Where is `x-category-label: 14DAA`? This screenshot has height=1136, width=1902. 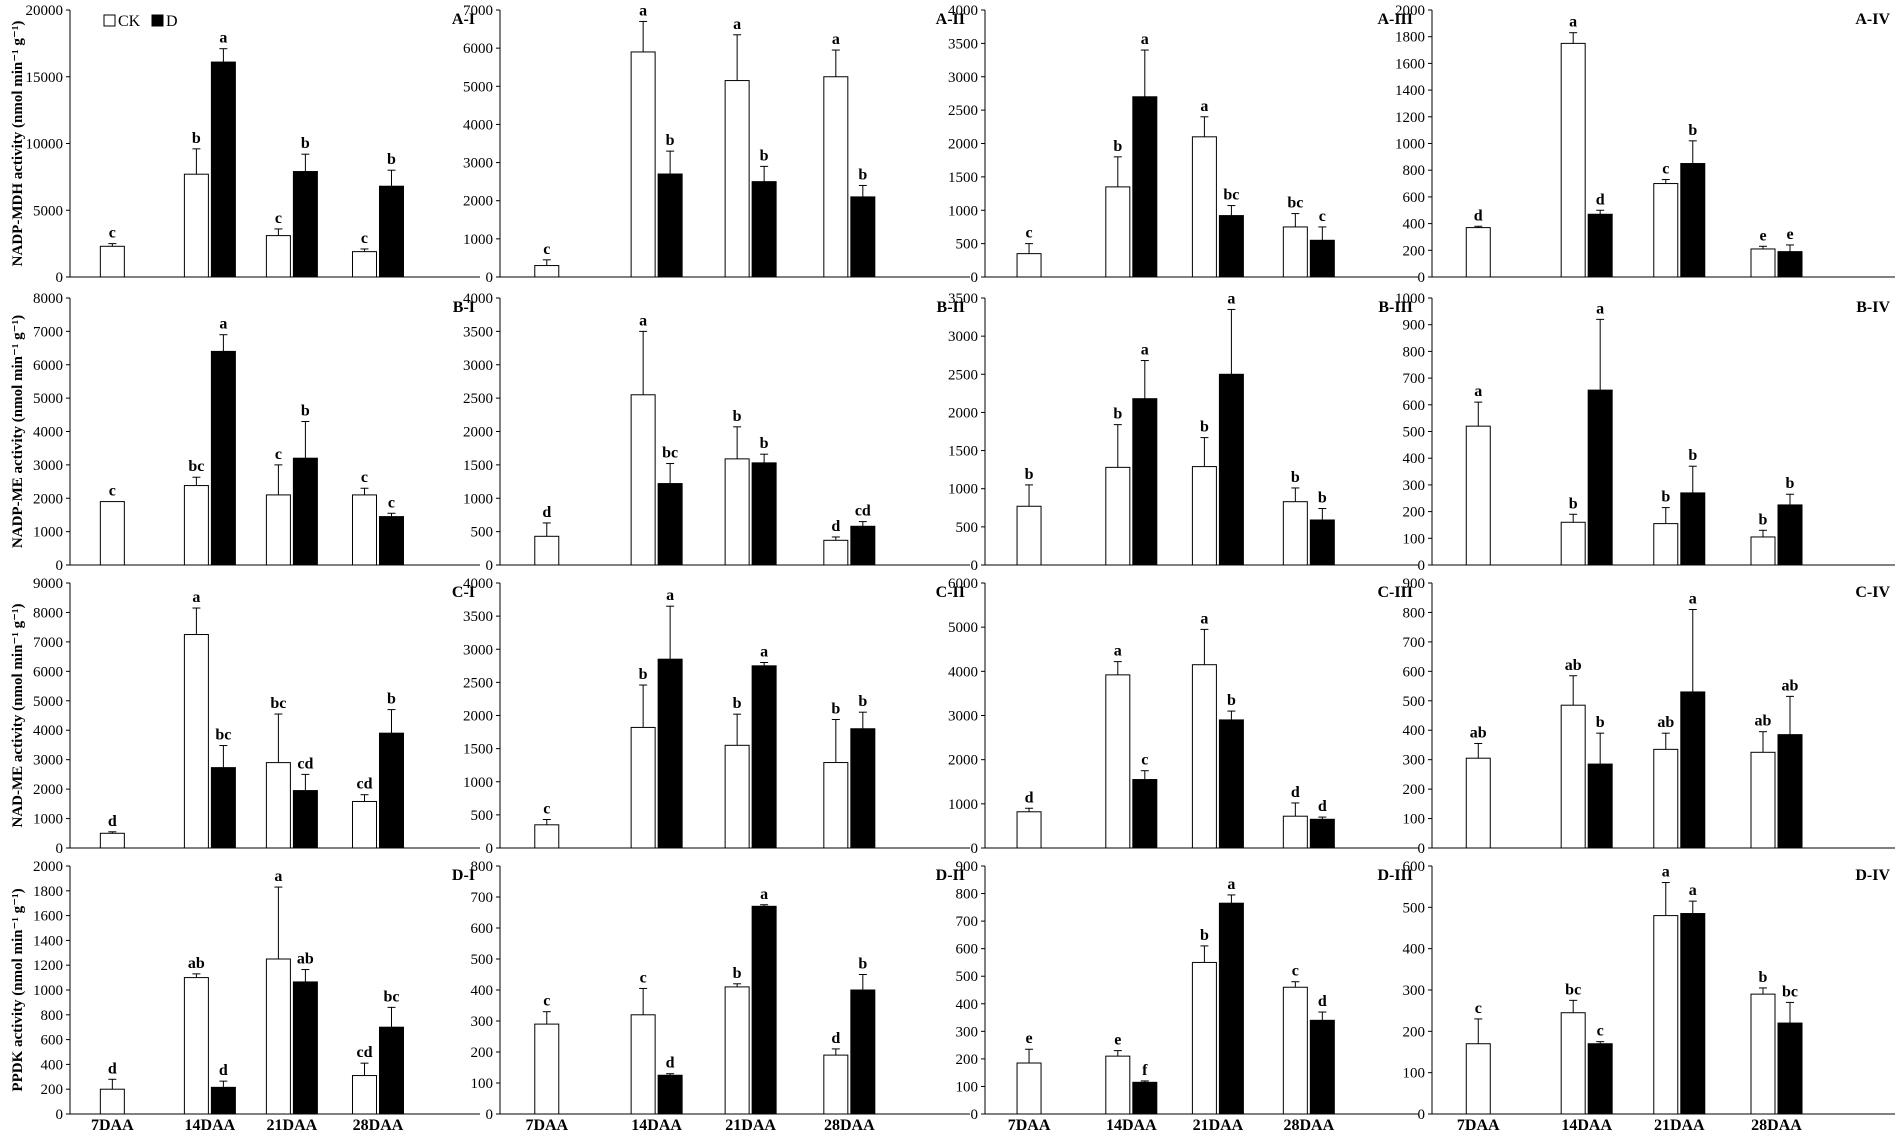 x-category-label: 14DAA is located at coordinates (210, 1125).